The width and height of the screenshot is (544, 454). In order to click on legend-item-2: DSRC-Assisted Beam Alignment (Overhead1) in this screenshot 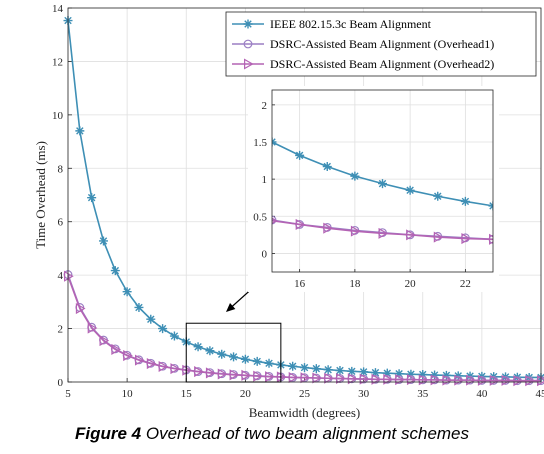, I will do `click(363, 44)`.